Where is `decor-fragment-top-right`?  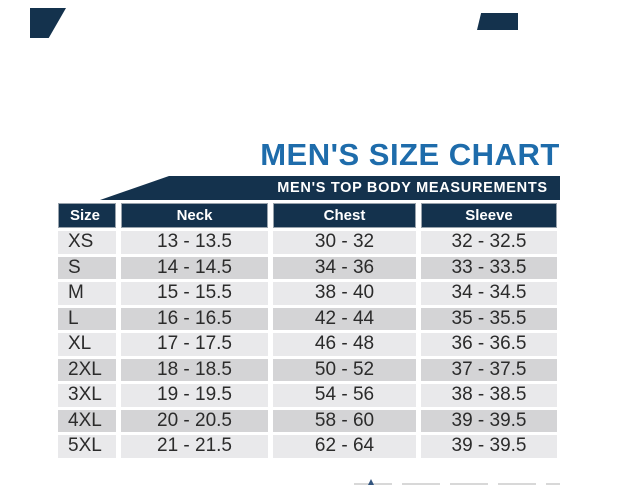 decor-fragment-top-right is located at coordinates (497, 21).